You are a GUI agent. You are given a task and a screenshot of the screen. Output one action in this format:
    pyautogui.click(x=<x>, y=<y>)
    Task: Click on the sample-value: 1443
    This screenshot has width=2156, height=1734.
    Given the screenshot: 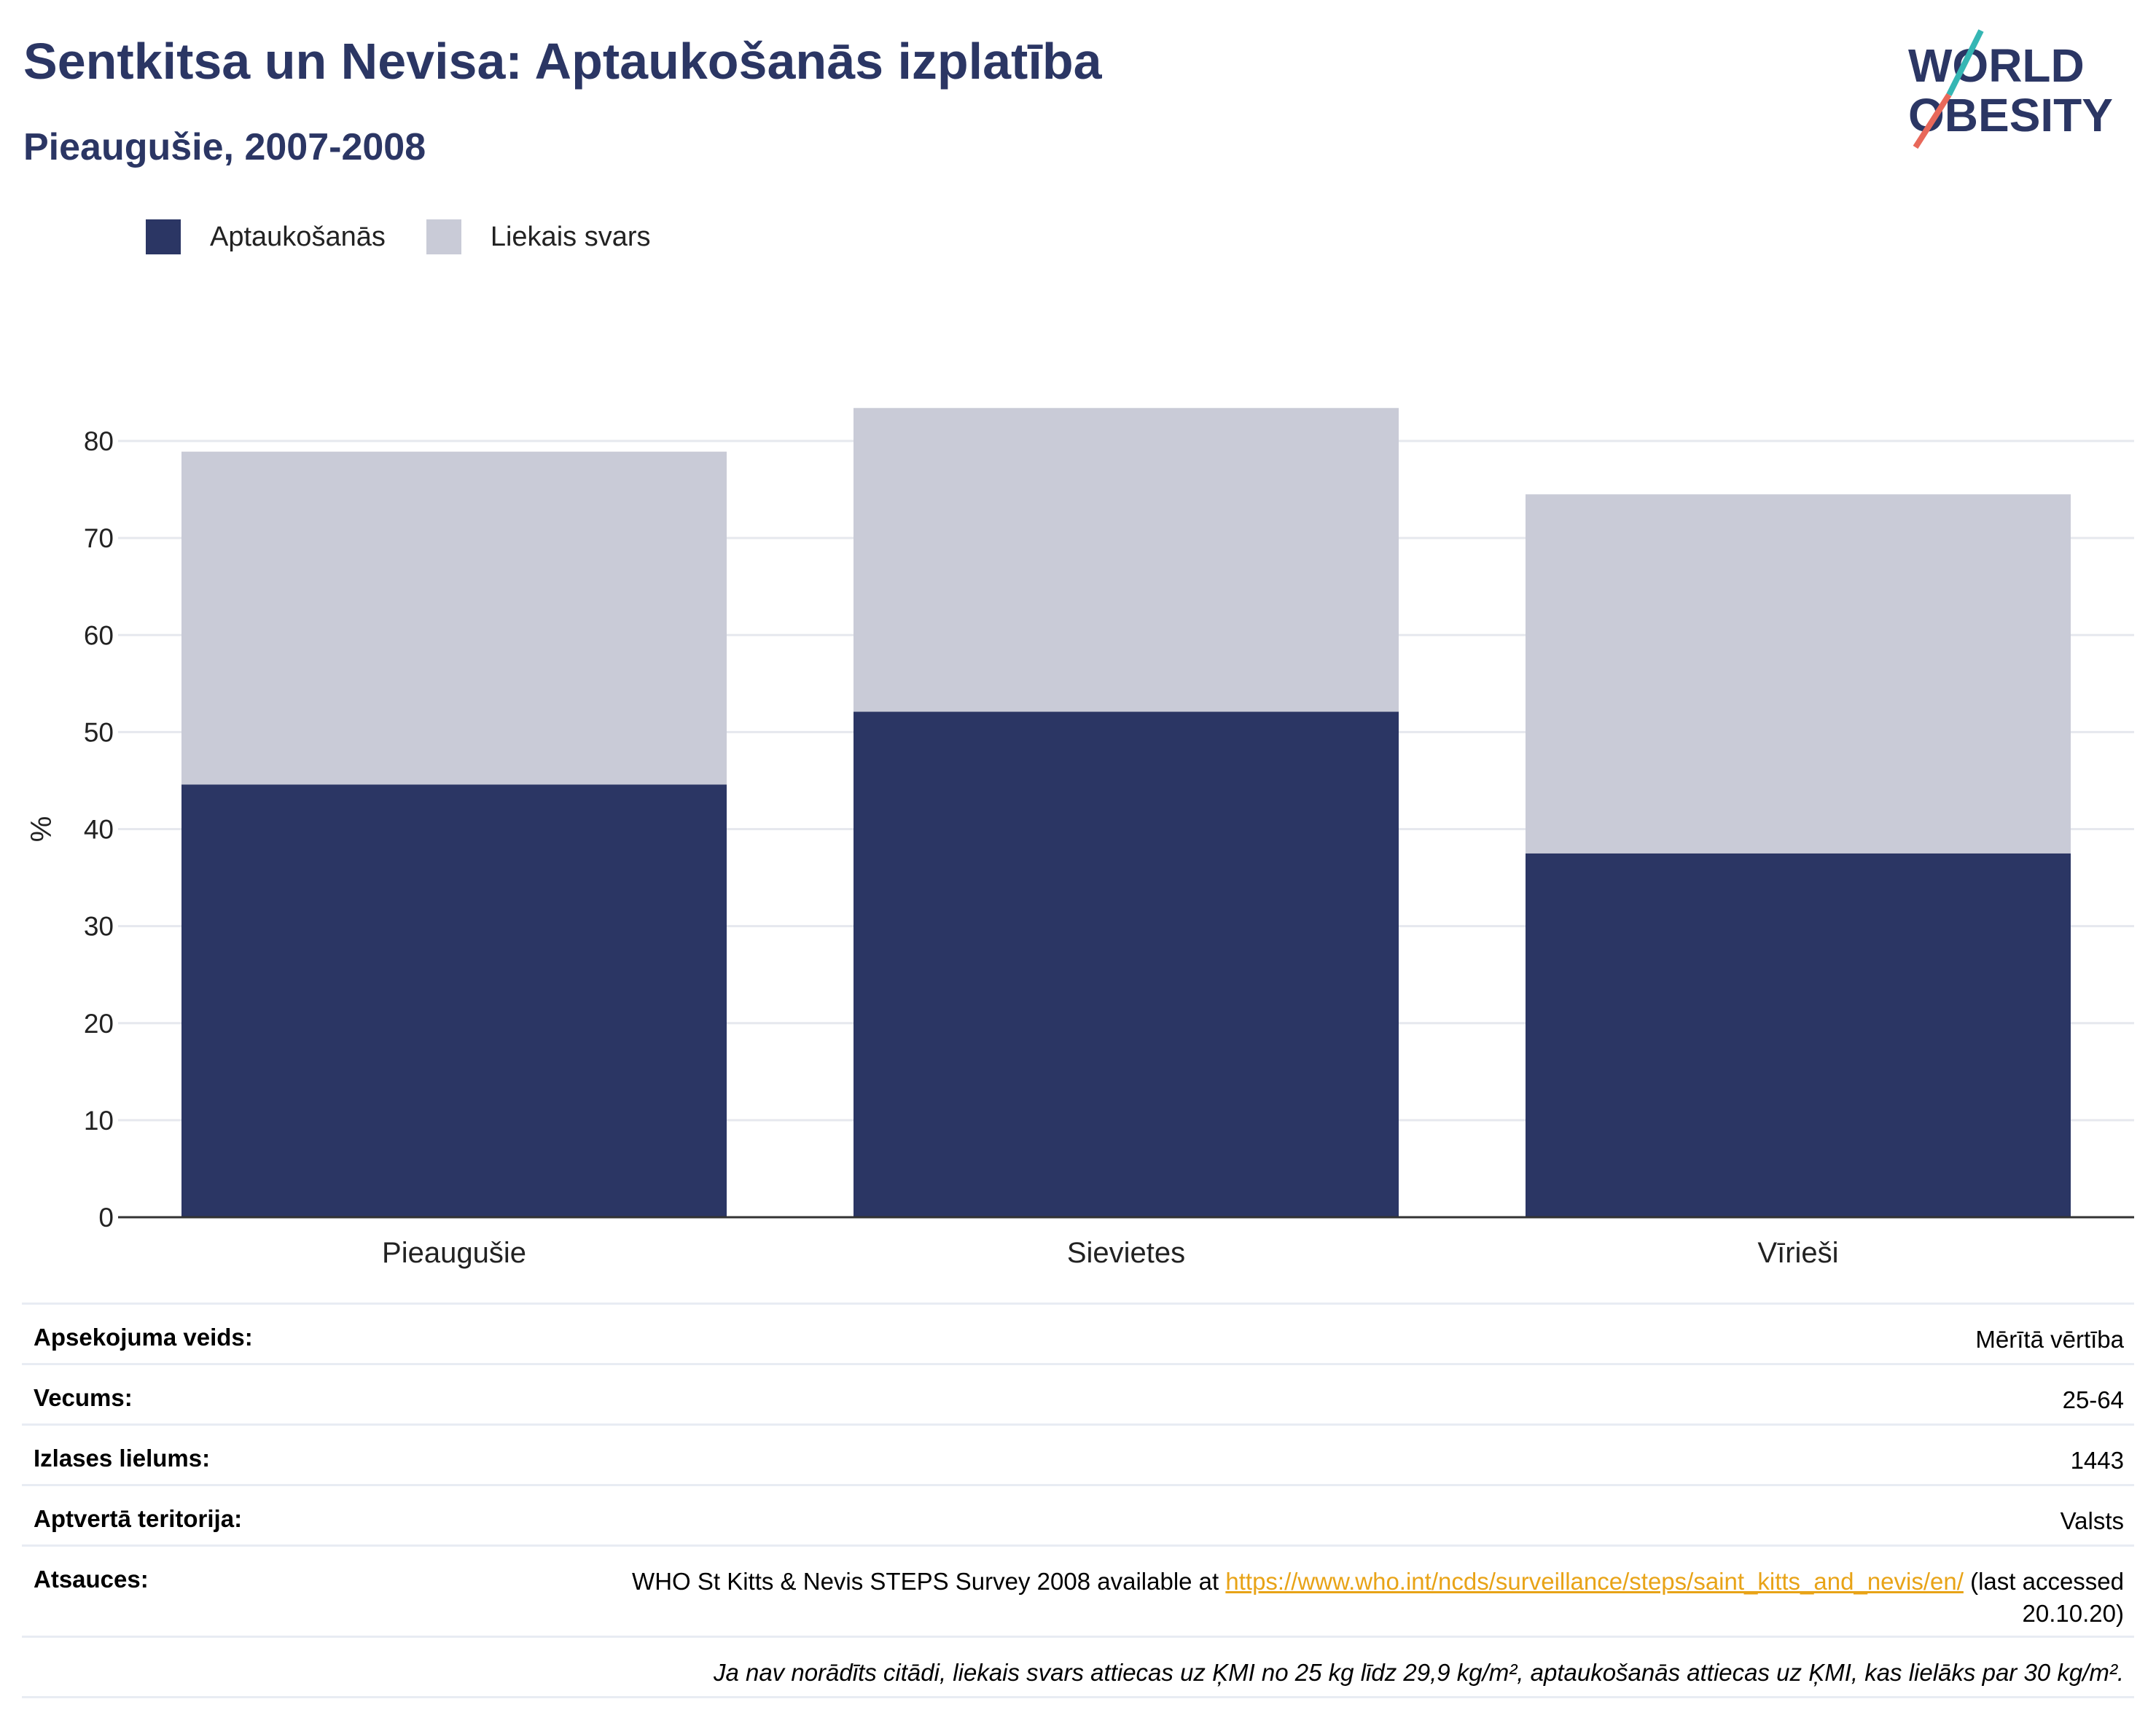 What is the action you would take?
    pyautogui.click(x=2097, y=1461)
    